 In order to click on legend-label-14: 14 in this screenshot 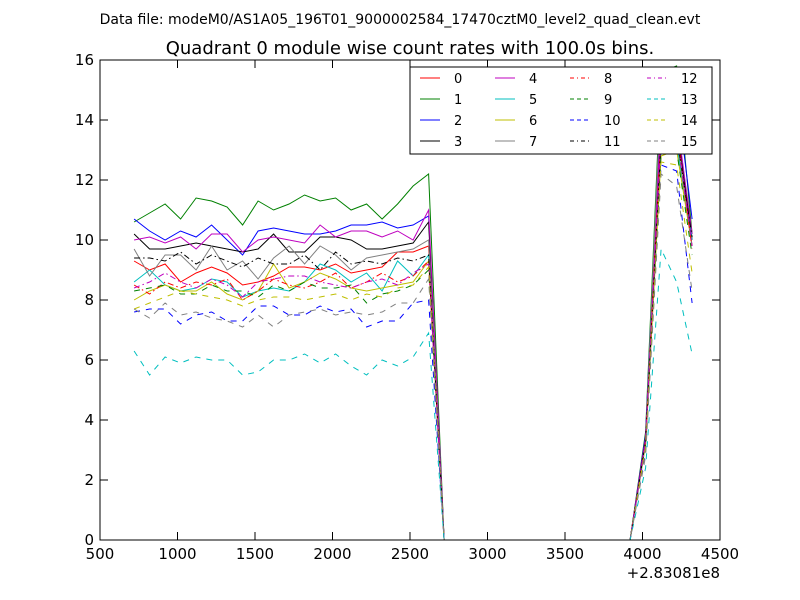, I will do `click(689, 121)`.